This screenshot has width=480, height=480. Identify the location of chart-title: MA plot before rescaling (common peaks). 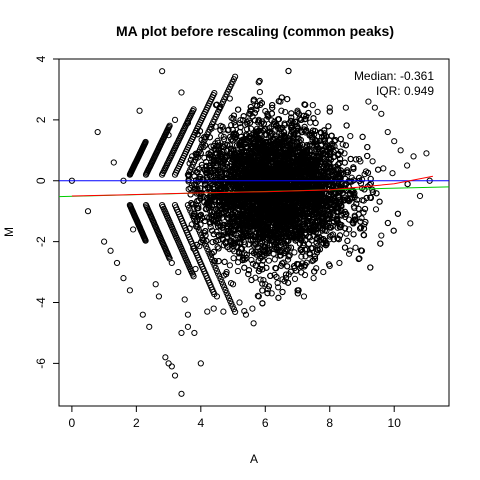
(255, 31).